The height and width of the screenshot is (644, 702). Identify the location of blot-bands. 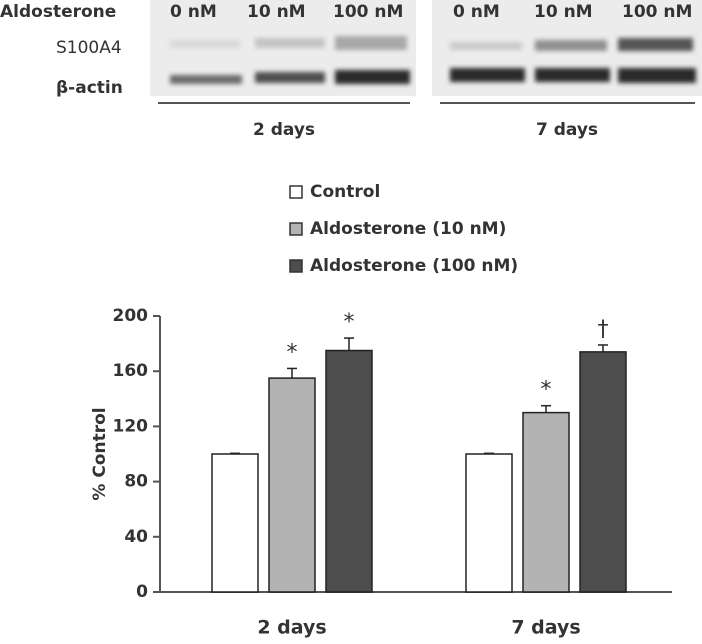
(433, 60).